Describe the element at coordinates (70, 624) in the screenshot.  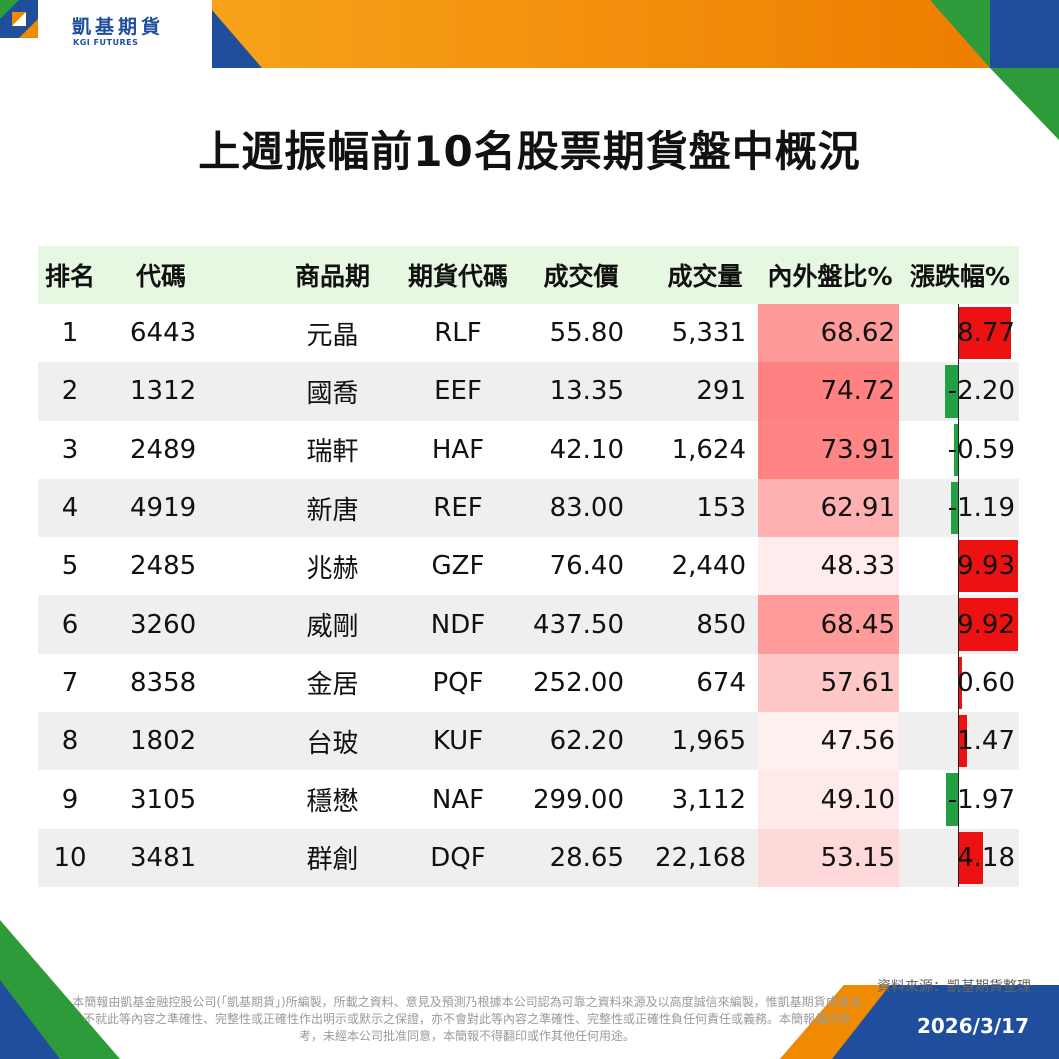
I see `rank-cell: 6` at that location.